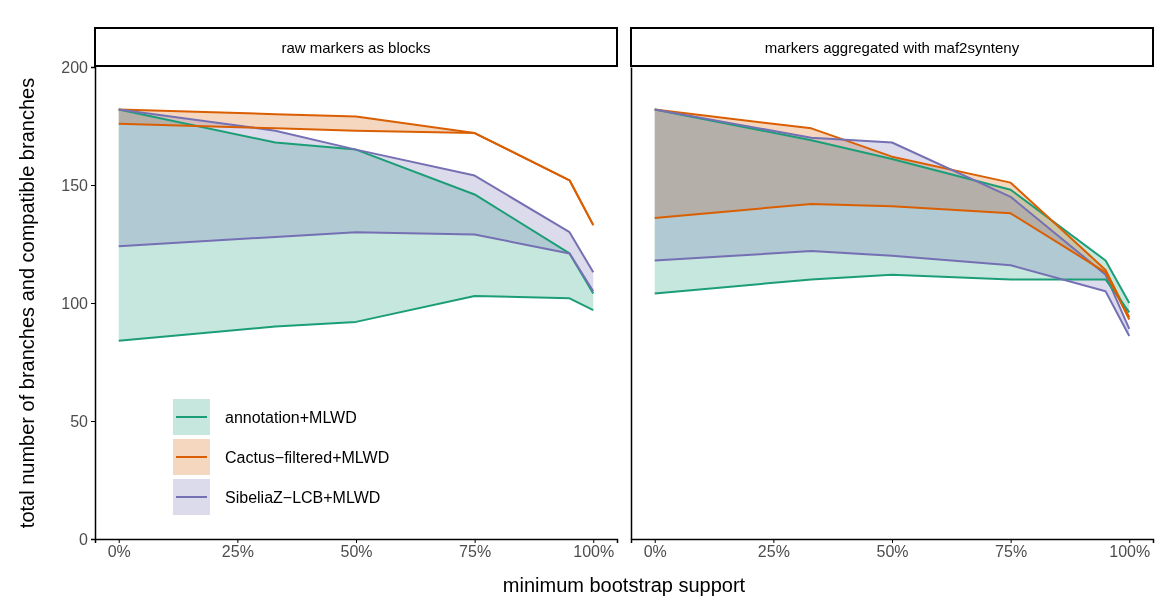 This screenshot has width=1156, height=597. What do you see at coordinates (75, 67) in the screenshot?
I see `y-tick-label: 200` at bounding box center [75, 67].